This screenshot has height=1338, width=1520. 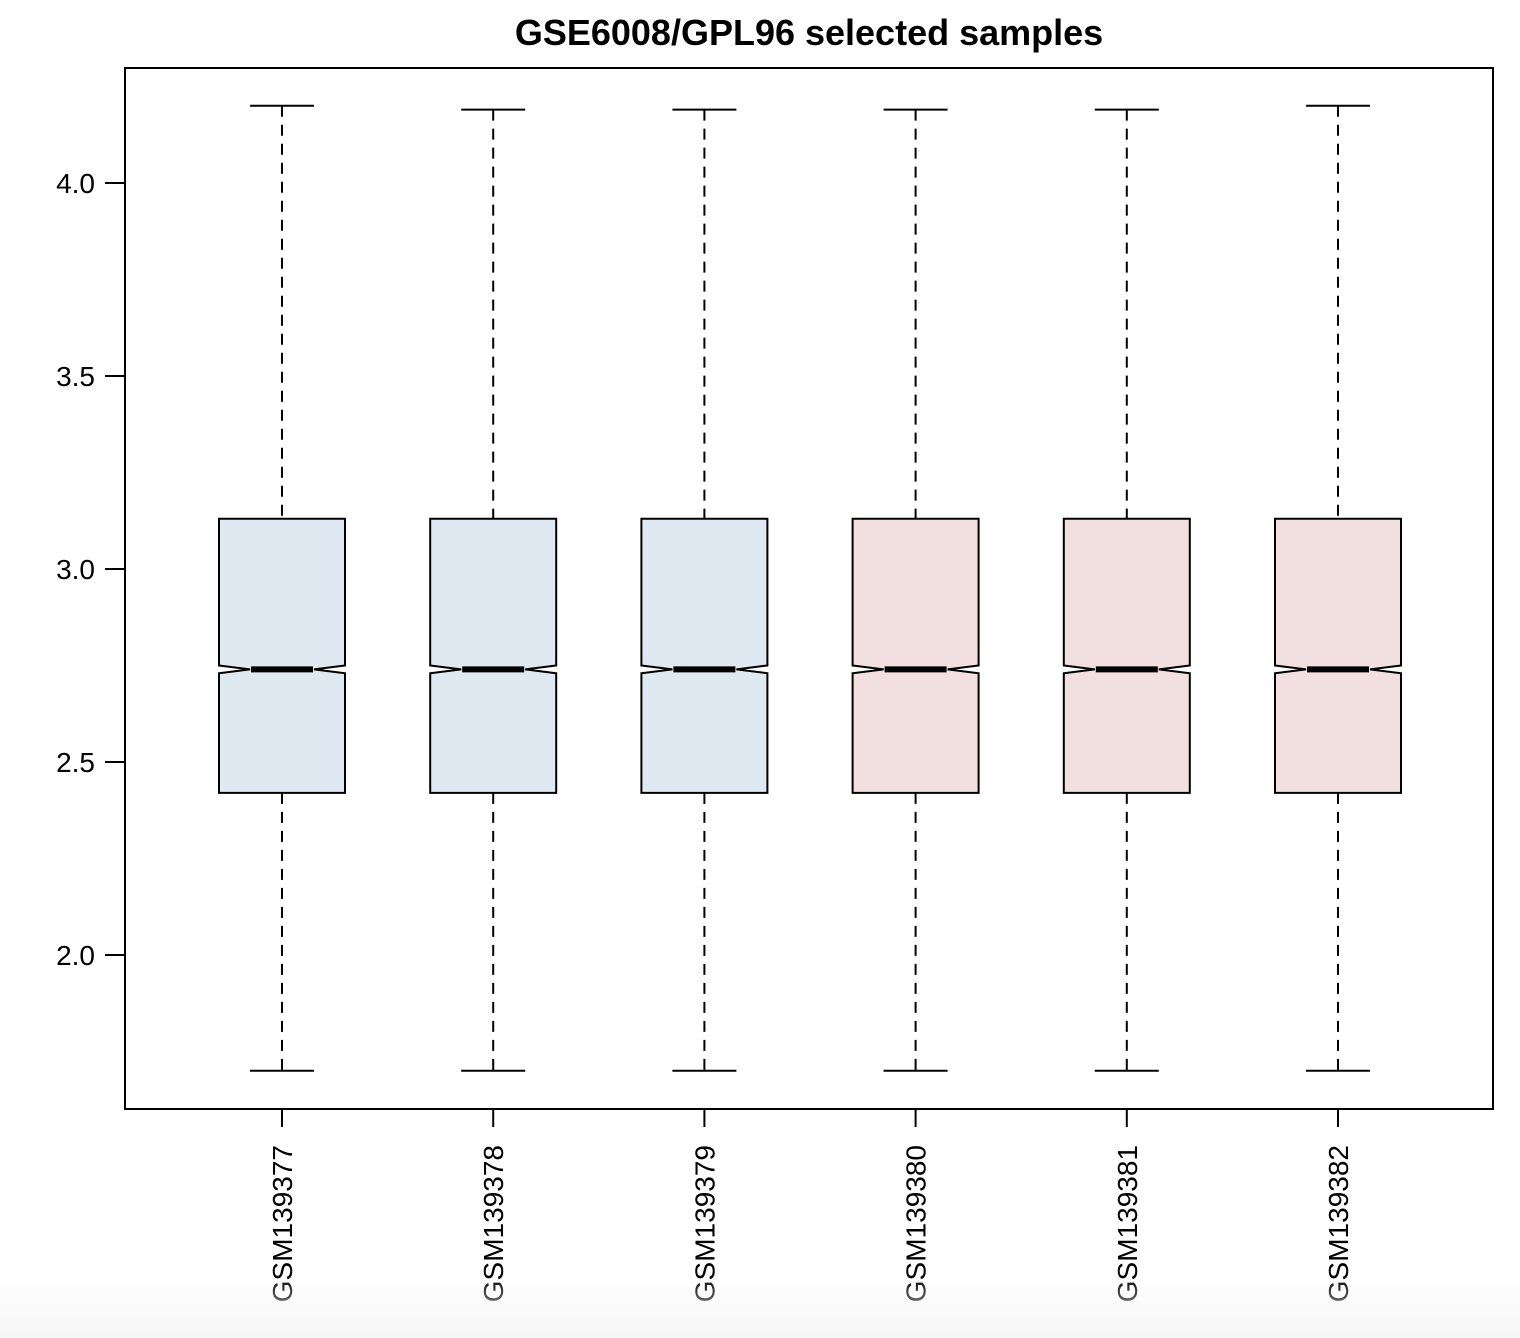 I want to click on x-tick-label: GSM139379, so click(x=704, y=1223).